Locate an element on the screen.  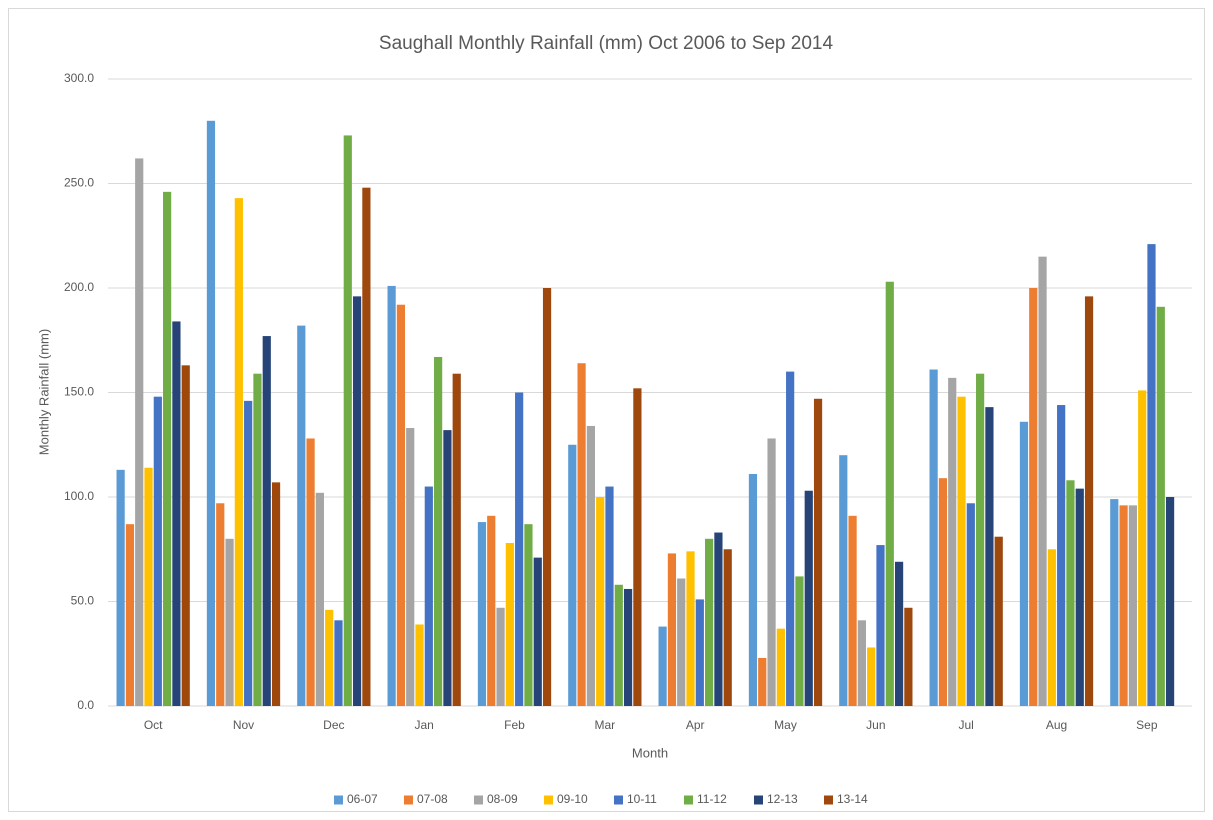
legend-label: 10-11 is located at coordinates (642, 799).